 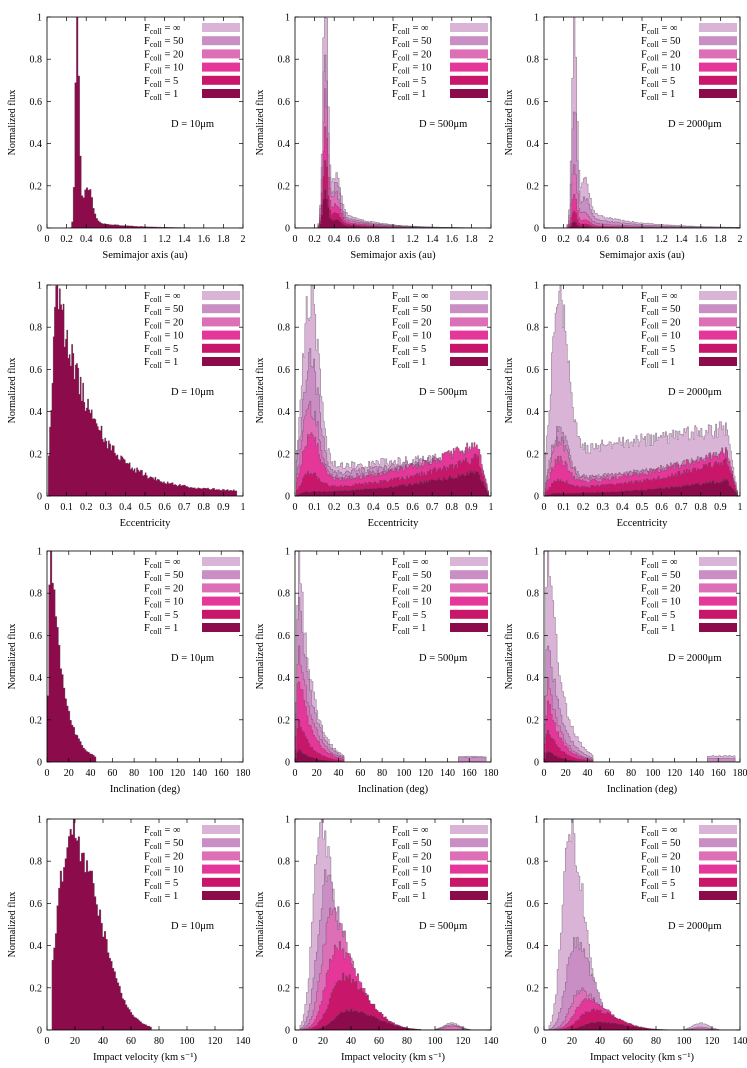 I want to click on histogram-area, so click(x=393, y=924).